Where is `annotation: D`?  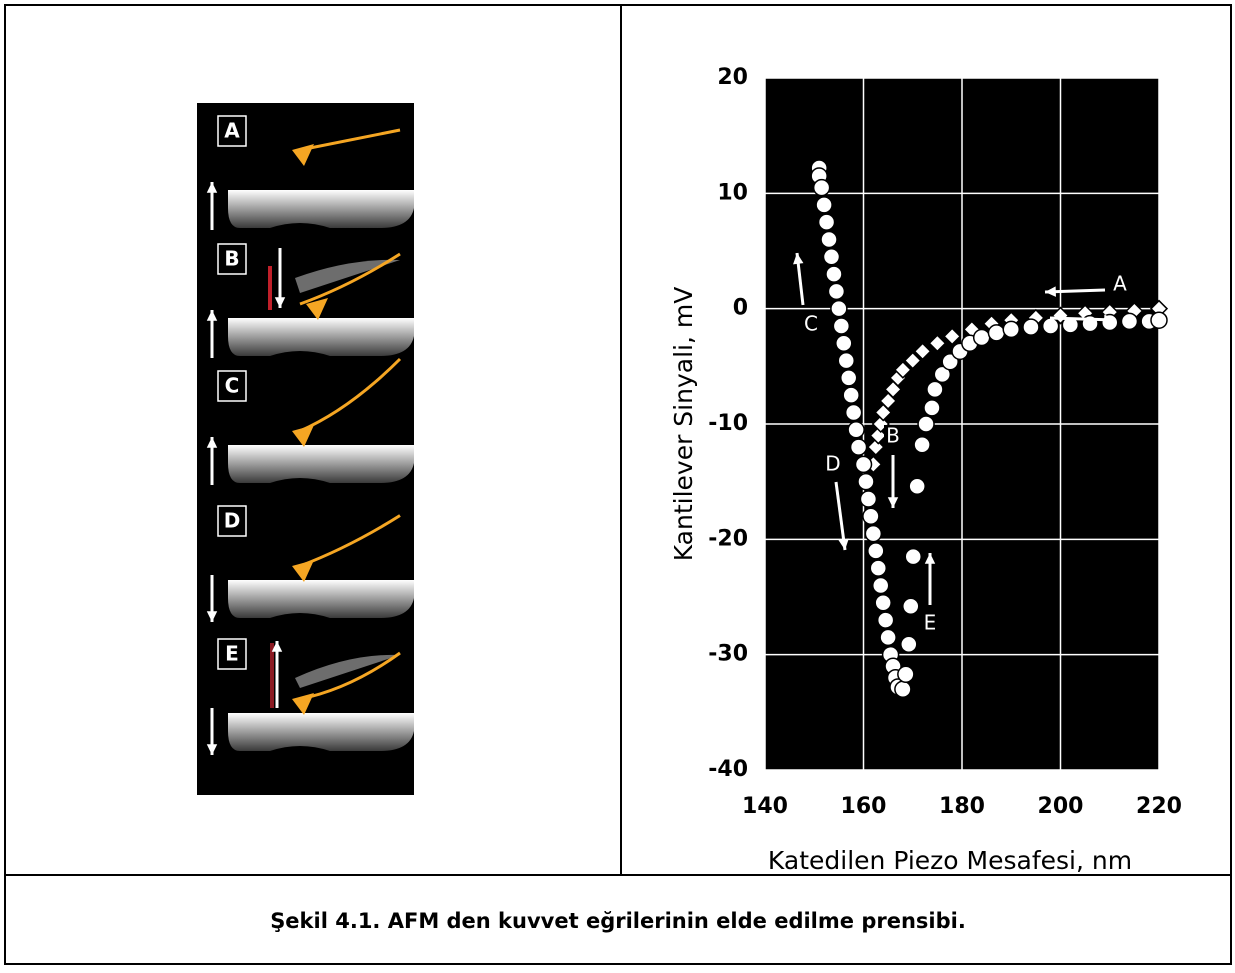 annotation: D is located at coordinates (832, 464).